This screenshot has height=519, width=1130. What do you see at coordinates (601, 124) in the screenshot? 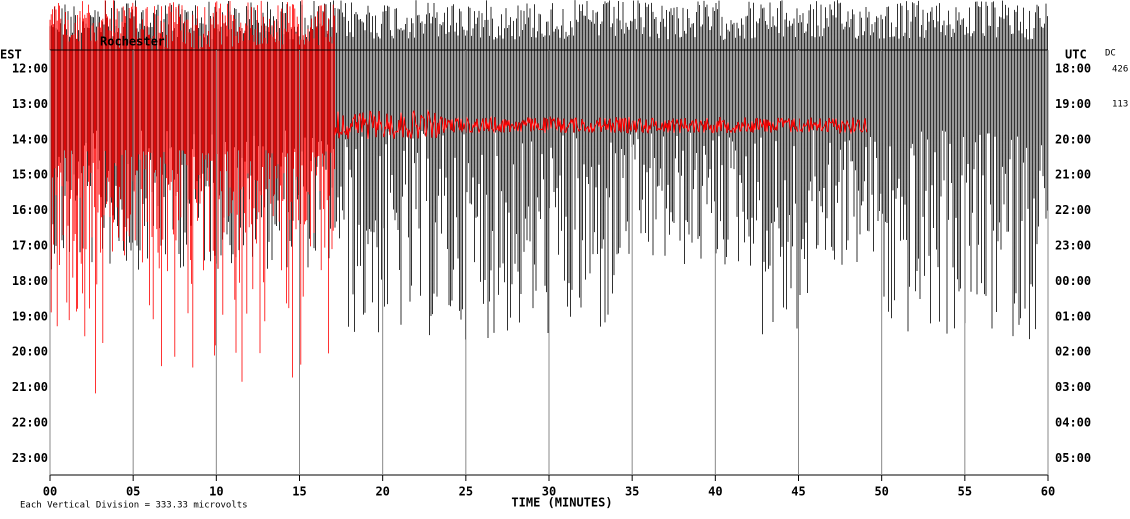
I see `trace` at bounding box center [601, 124].